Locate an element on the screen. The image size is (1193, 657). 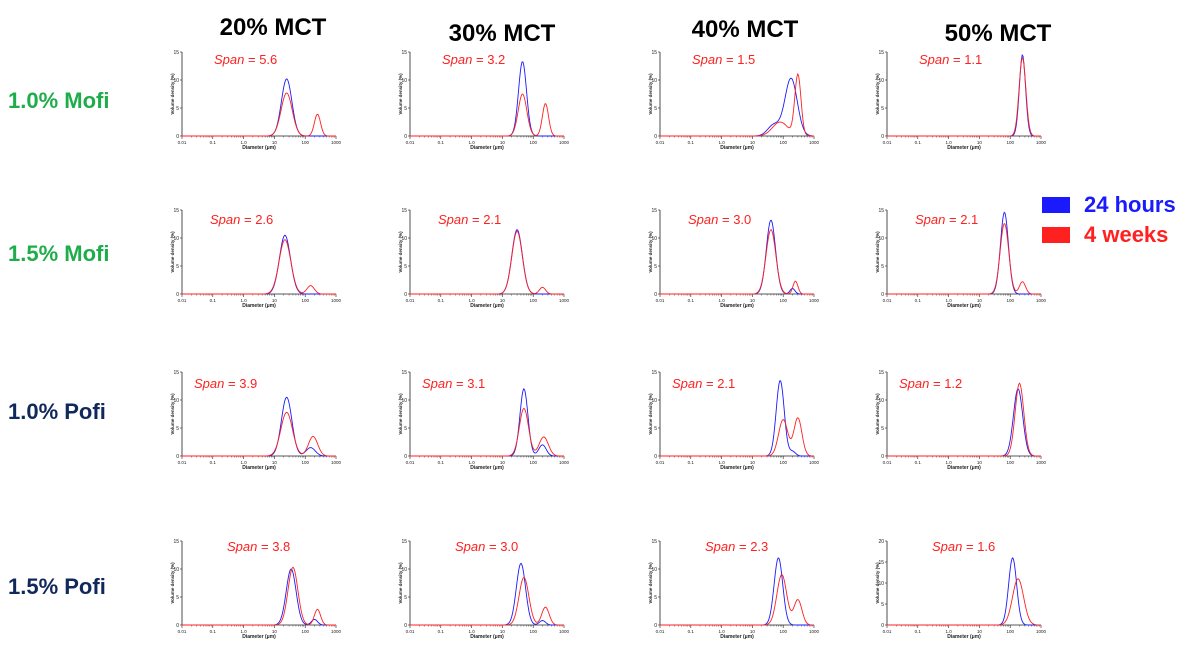
span-label: Span = 1.1 is located at coordinates (950, 59).